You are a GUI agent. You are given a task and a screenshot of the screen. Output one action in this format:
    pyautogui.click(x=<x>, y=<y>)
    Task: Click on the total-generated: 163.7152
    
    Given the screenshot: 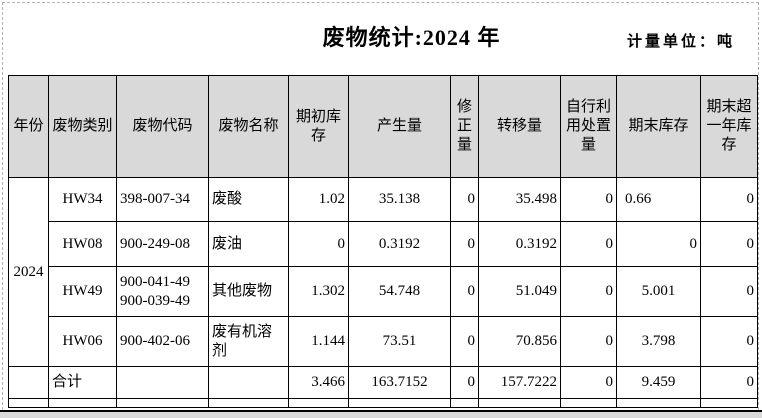 What is the action you would take?
    pyautogui.click(x=399, y=382)
    